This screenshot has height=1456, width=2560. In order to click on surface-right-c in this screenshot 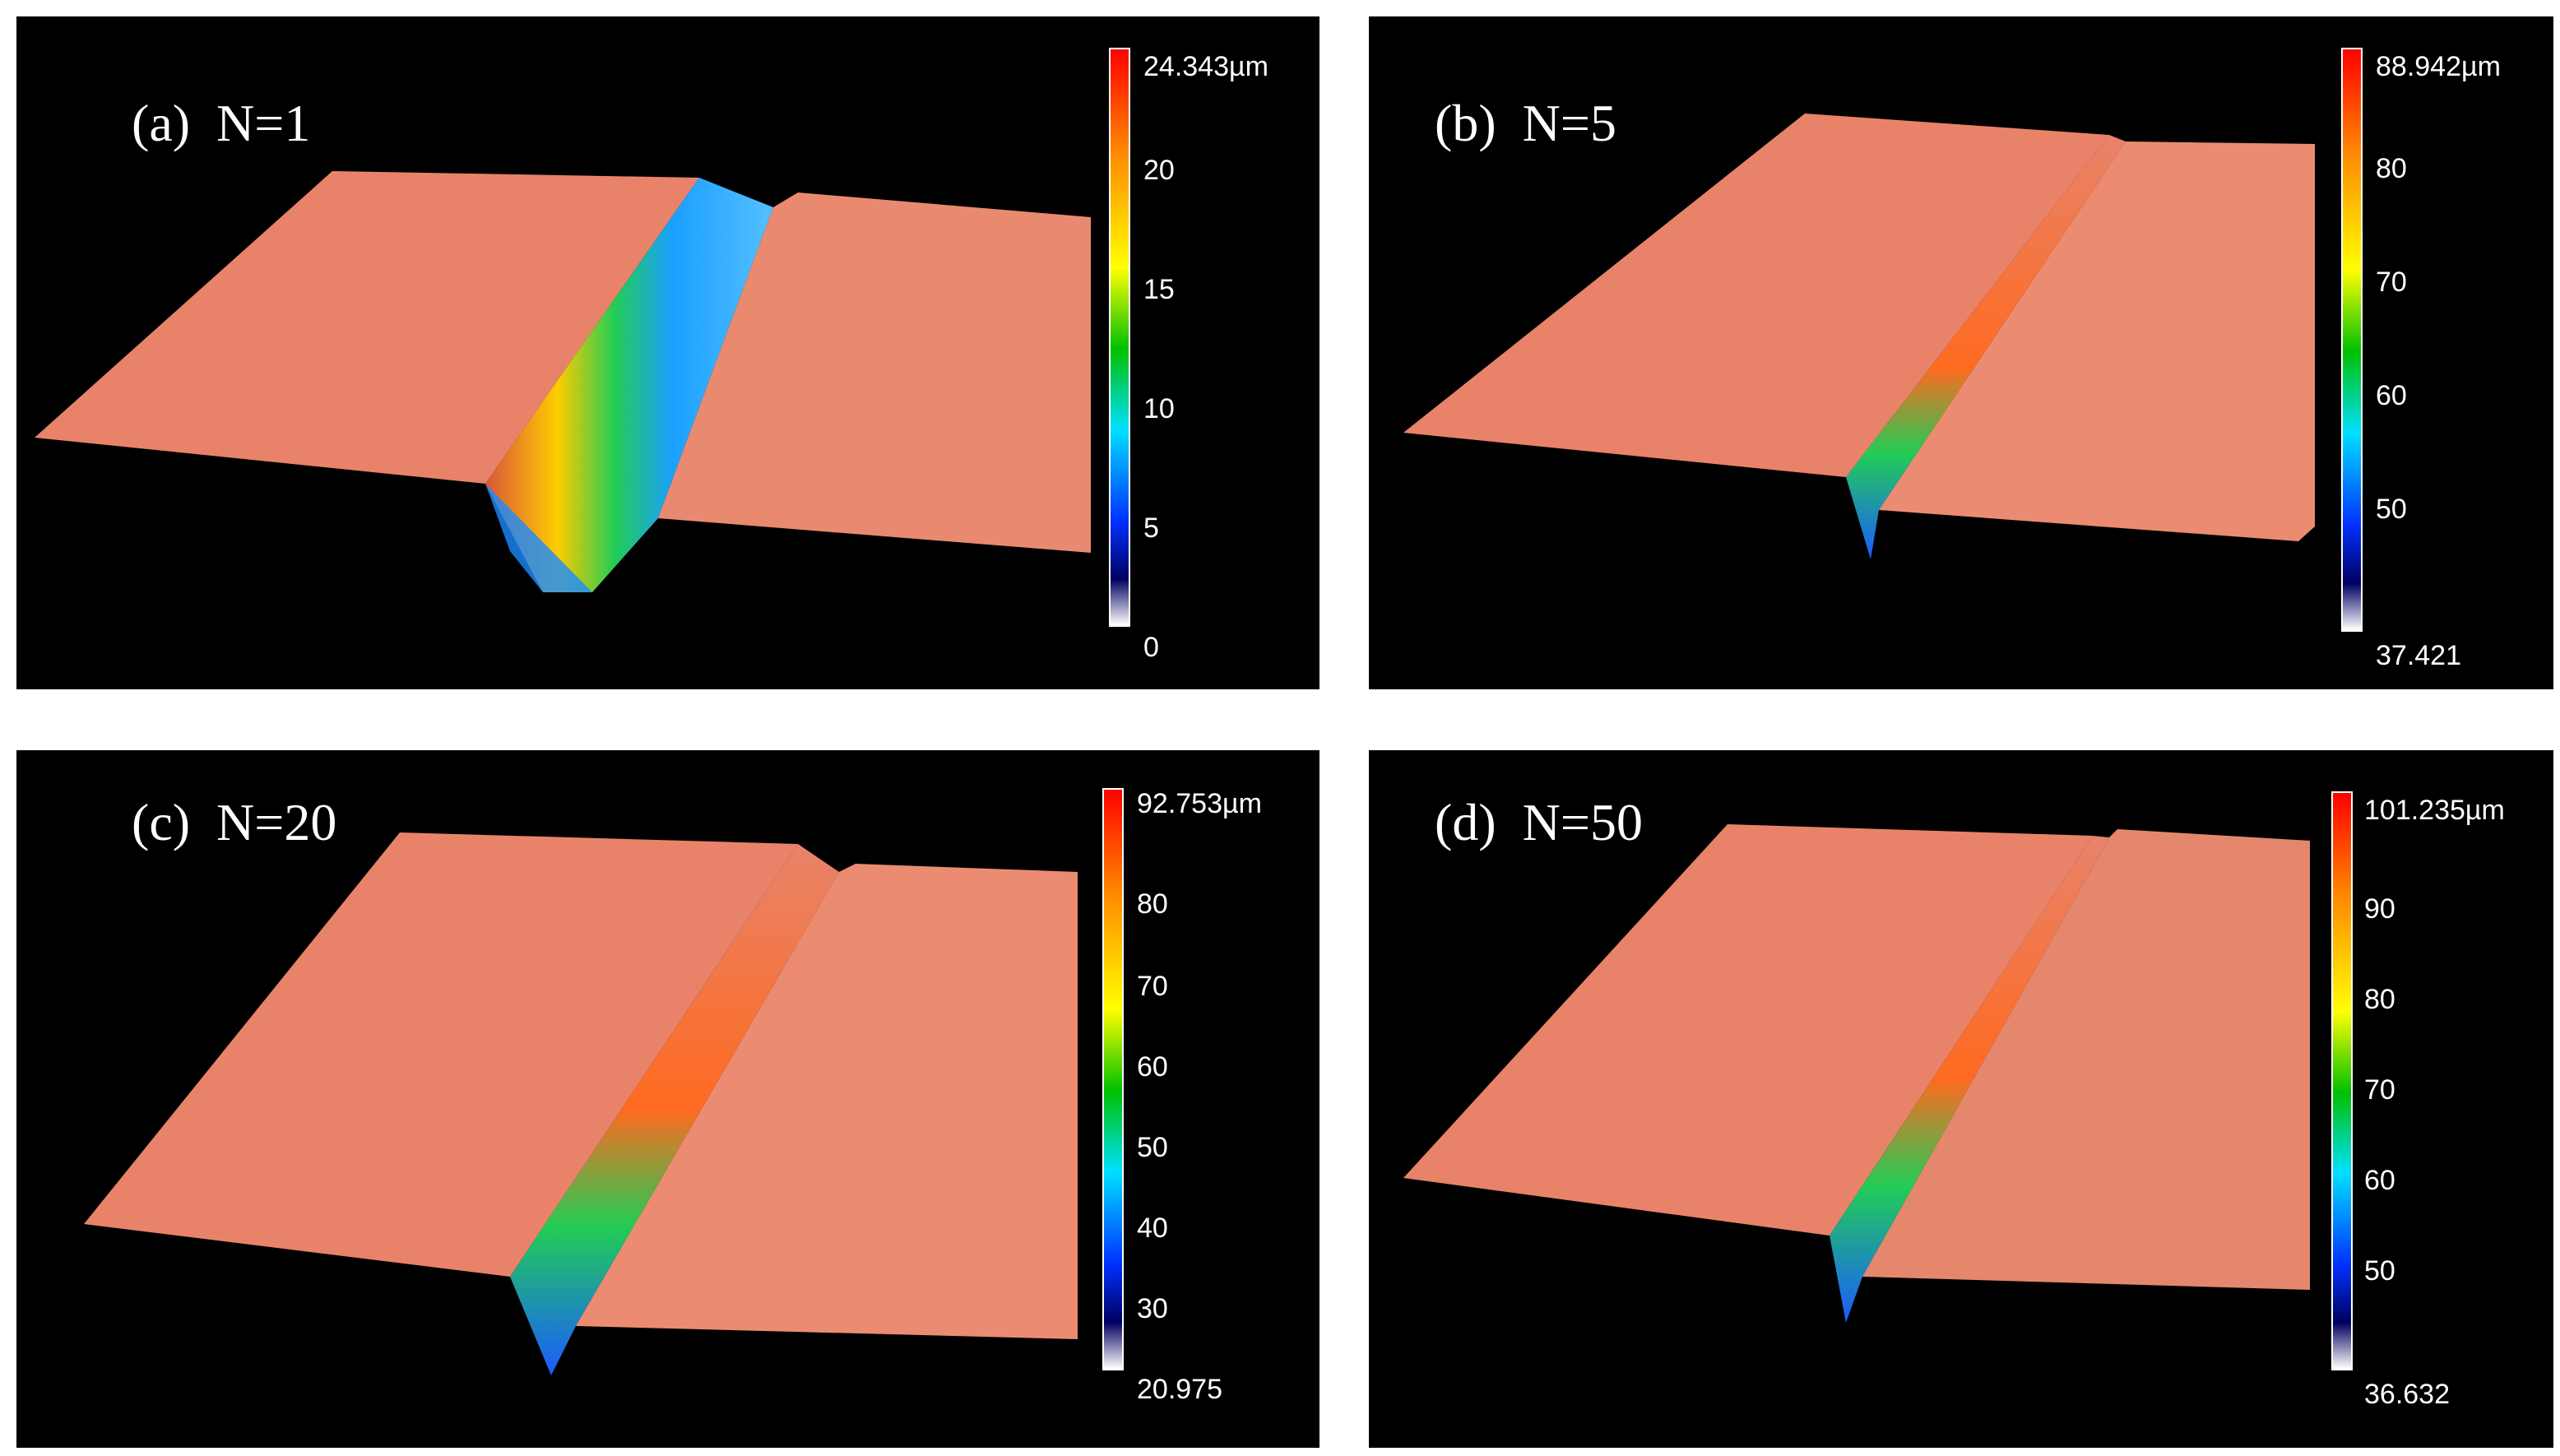, I will do `click(827, 1101)`.